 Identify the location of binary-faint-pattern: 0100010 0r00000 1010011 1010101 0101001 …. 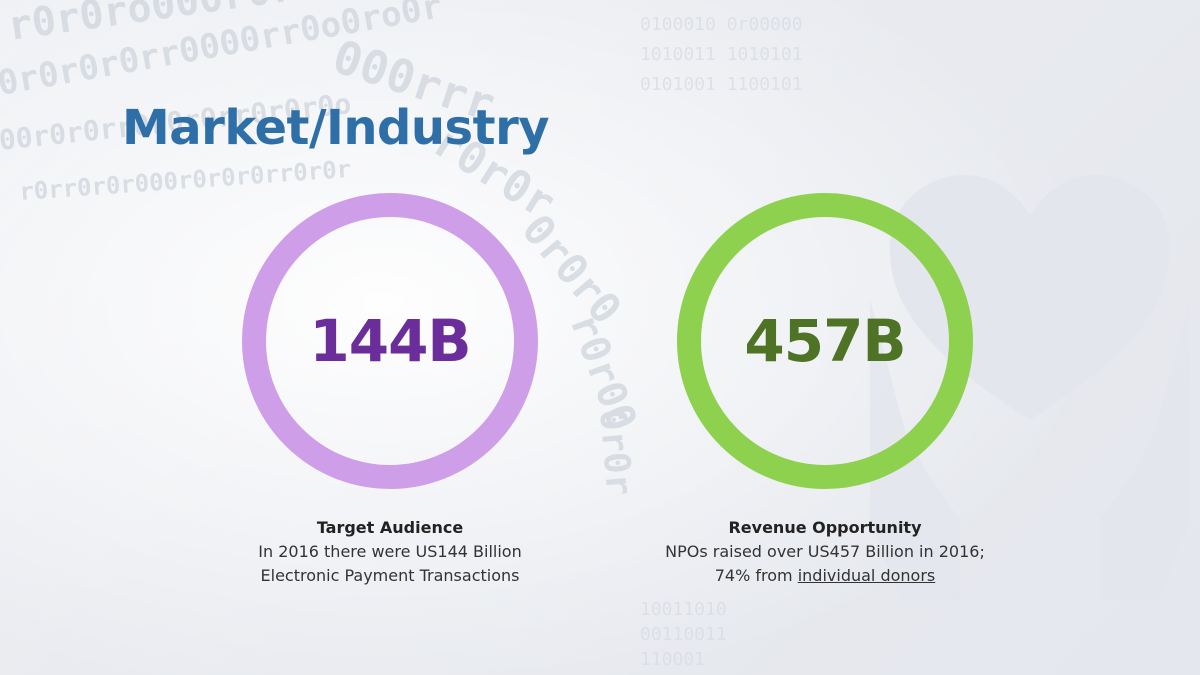
(721, 342).